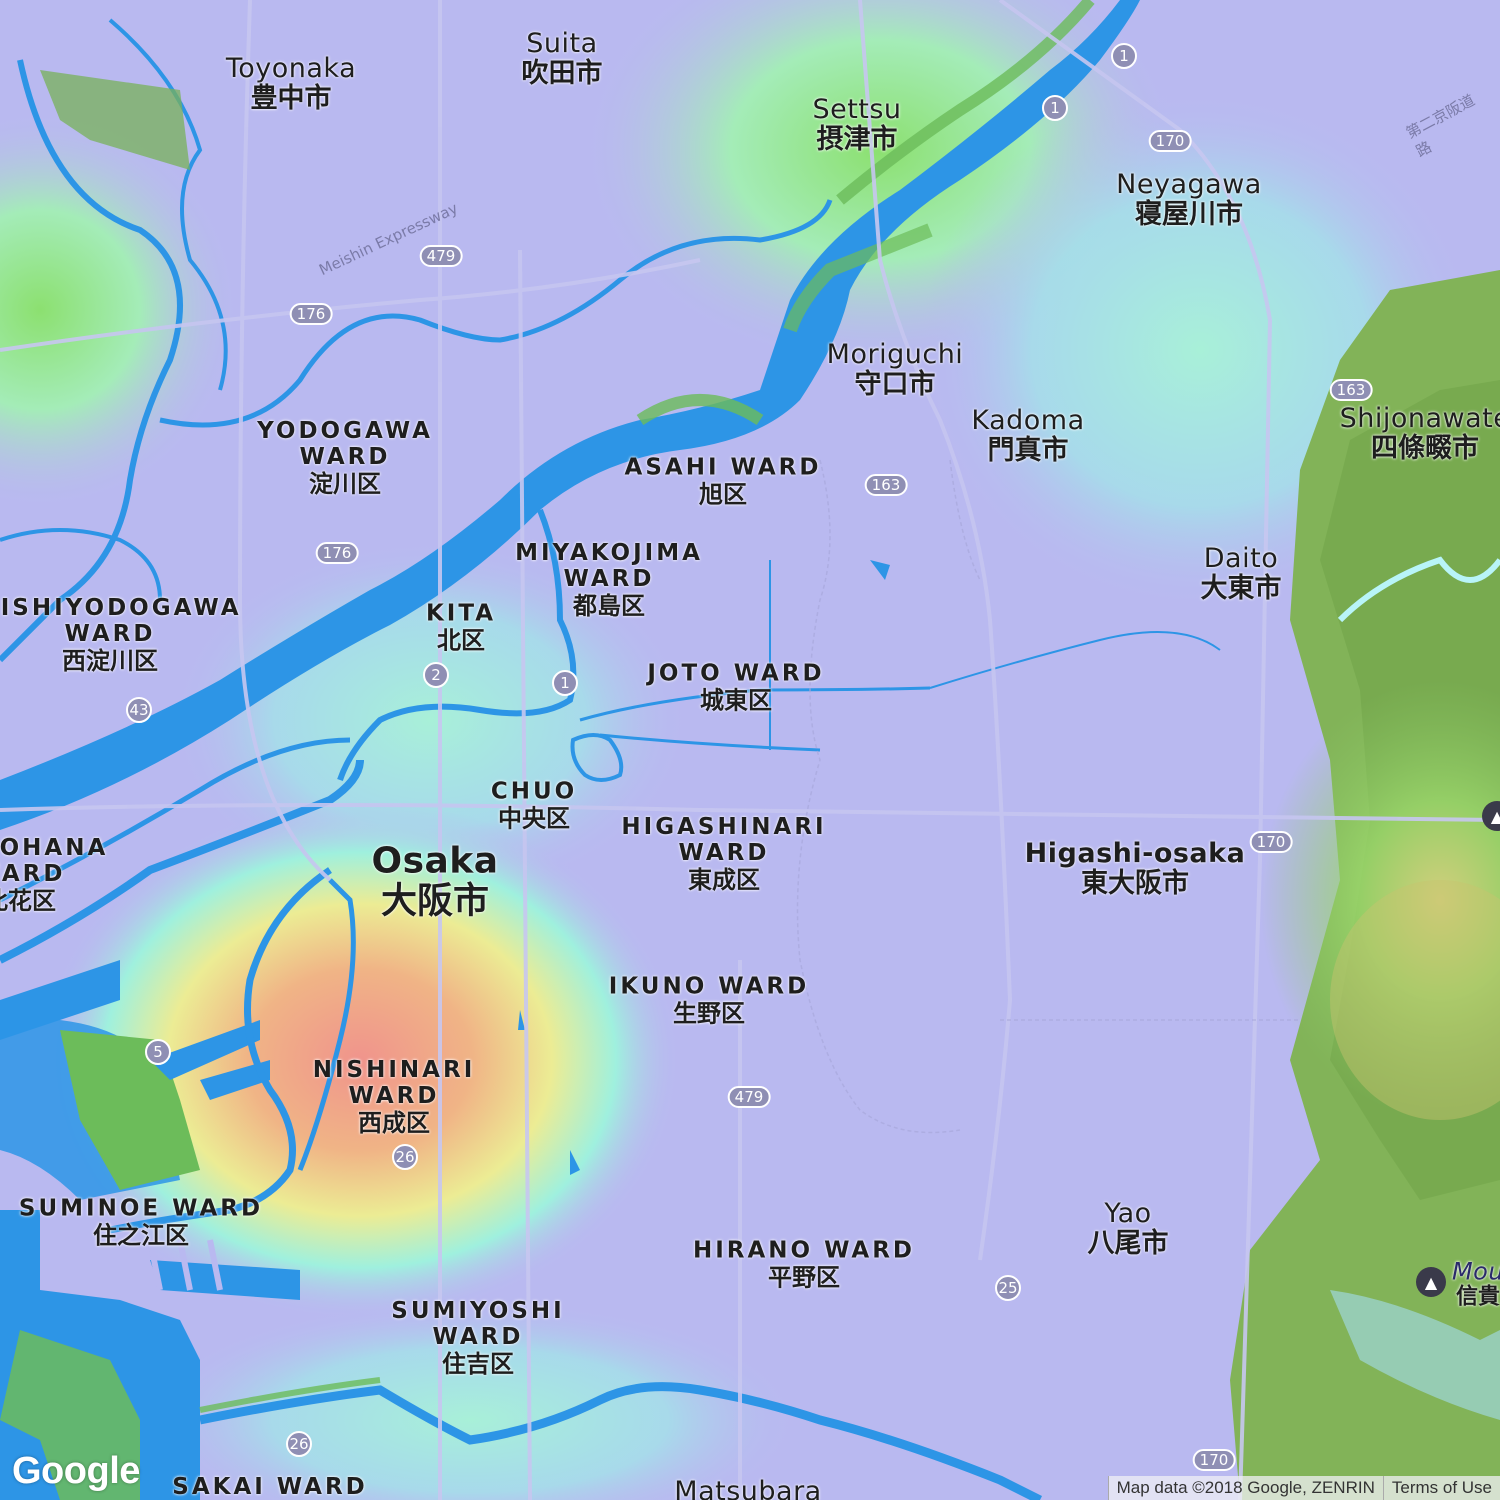  What do you see at coordinates (76, 1471) in the screenshot?
I see `google-logo: Google` at bounding box center [76, 1471].